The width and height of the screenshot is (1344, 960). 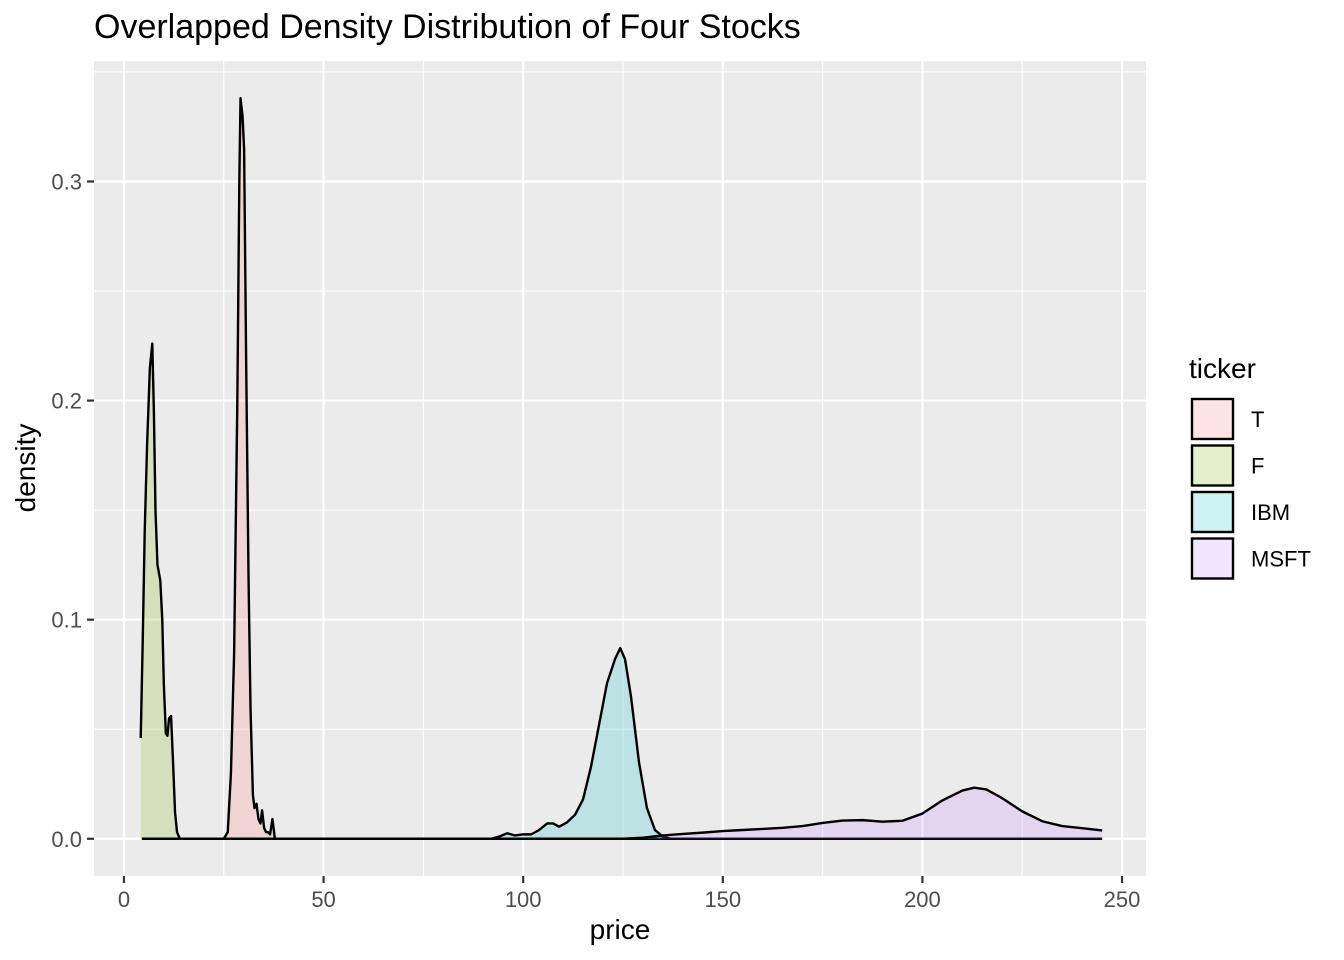 I want to click on density-fill-ibm, so click(x=622, y=743).